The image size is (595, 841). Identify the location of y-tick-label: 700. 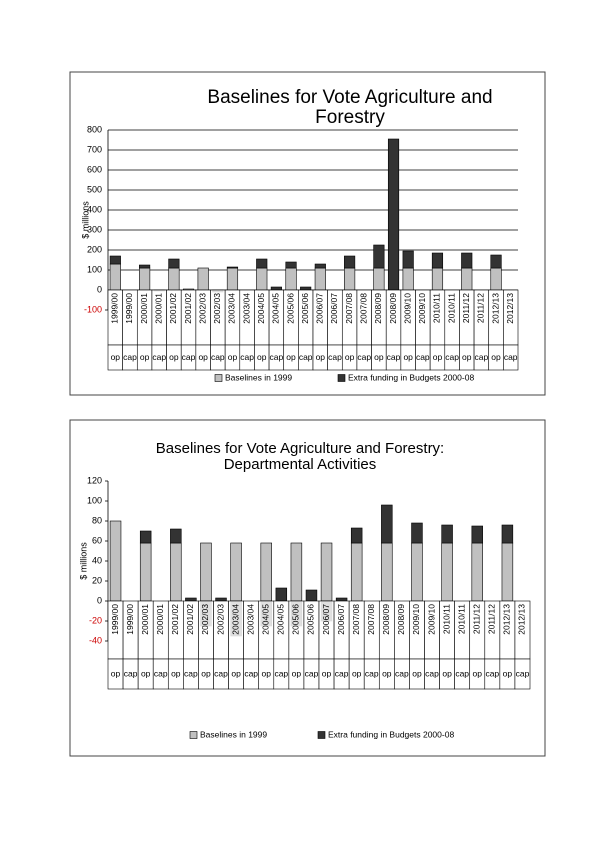
(94, 149).